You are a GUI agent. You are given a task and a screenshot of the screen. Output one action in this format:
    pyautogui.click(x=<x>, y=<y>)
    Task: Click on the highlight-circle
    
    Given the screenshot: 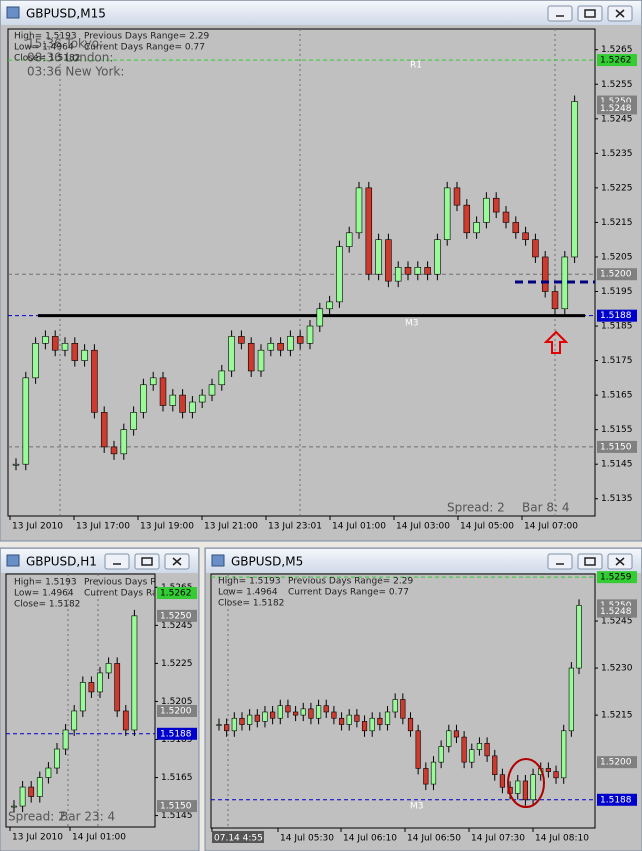 What is the action you would take?
    pyautogui.click(x=526, y=783)
    